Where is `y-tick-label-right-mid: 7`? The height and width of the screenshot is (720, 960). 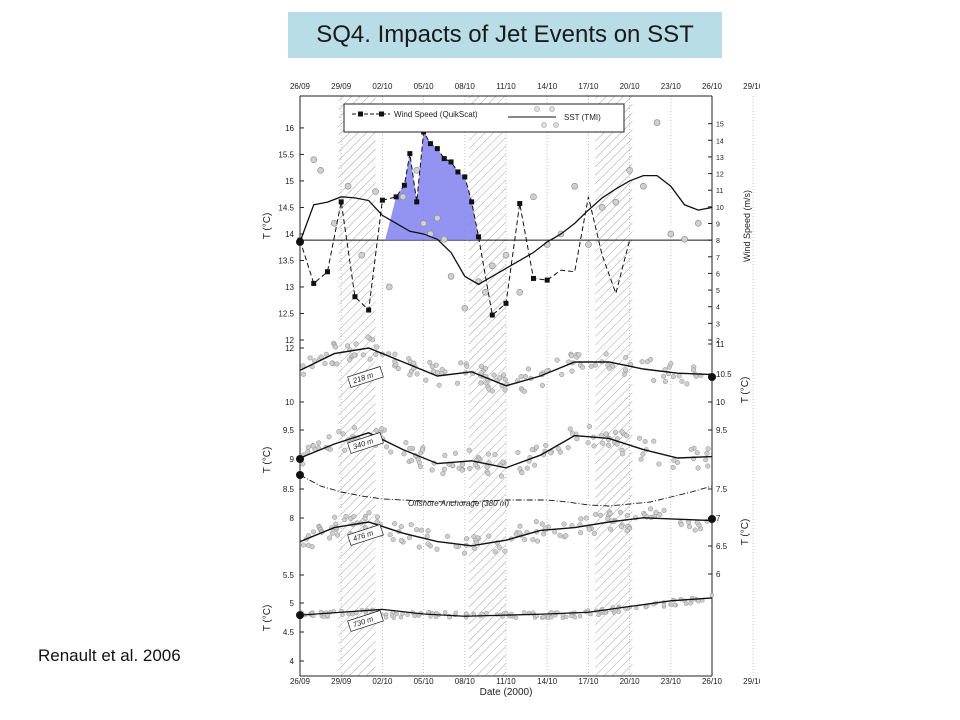
y-tick-label-right-mid: 7 is located at coordinates (718, 518).